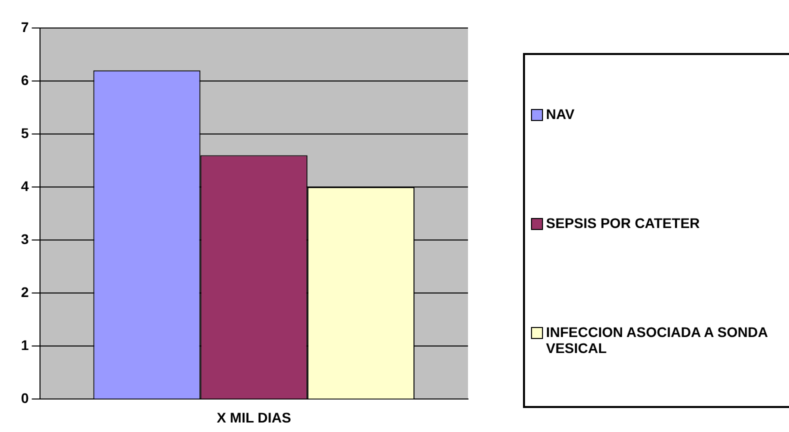 This screenshot has height=432, width=789. What do you see at coordinates (24, 345) in the screenshot?
I see `y-tick-label: 1` at bounding box center [24, 345].